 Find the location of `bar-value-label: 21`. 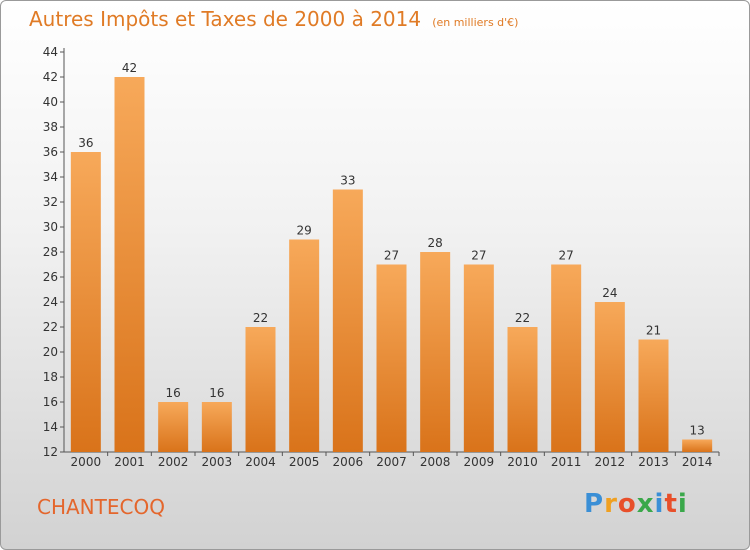

bar-value-label: 21 is located at coordinates (653, 331).